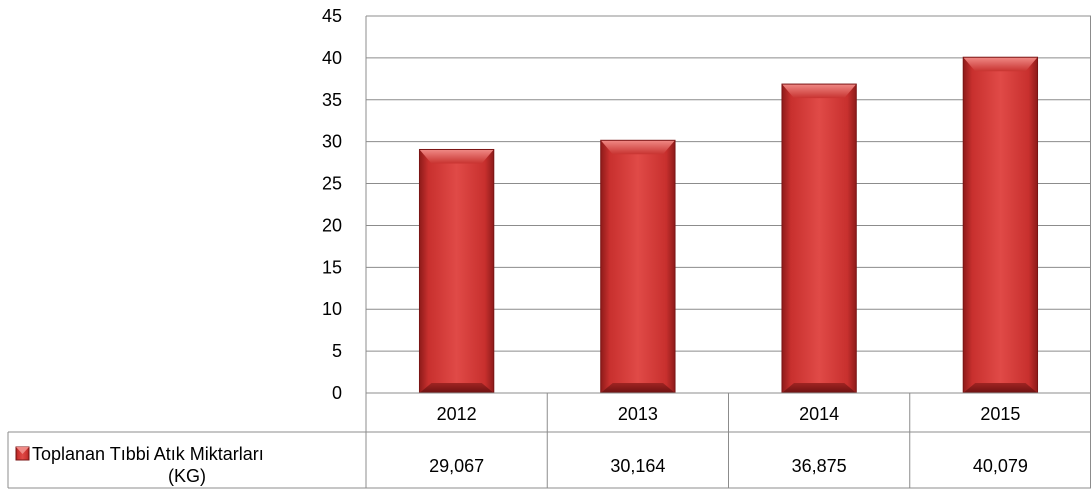 The width and height of the screenshot is (1091, 503). I want to click on bar-2013, so click(638, 266).